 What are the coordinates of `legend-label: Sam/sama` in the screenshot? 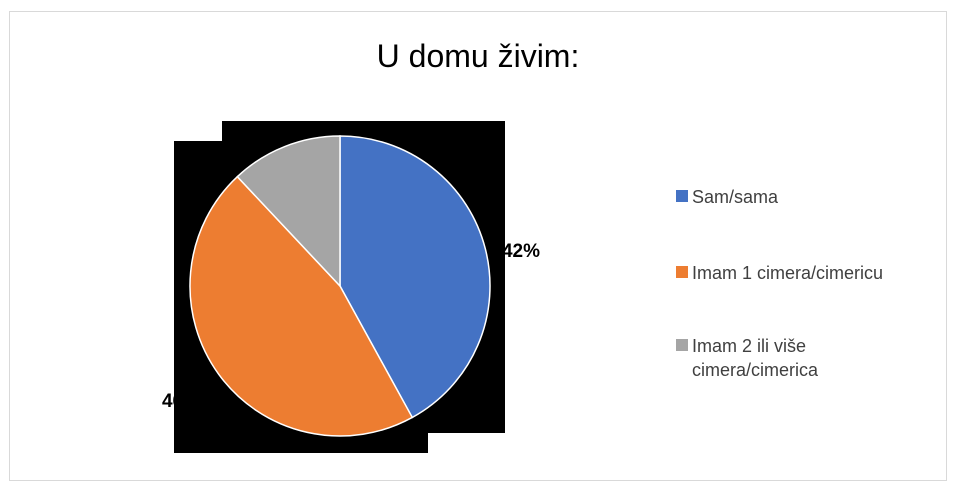 It's located at (735, 197).